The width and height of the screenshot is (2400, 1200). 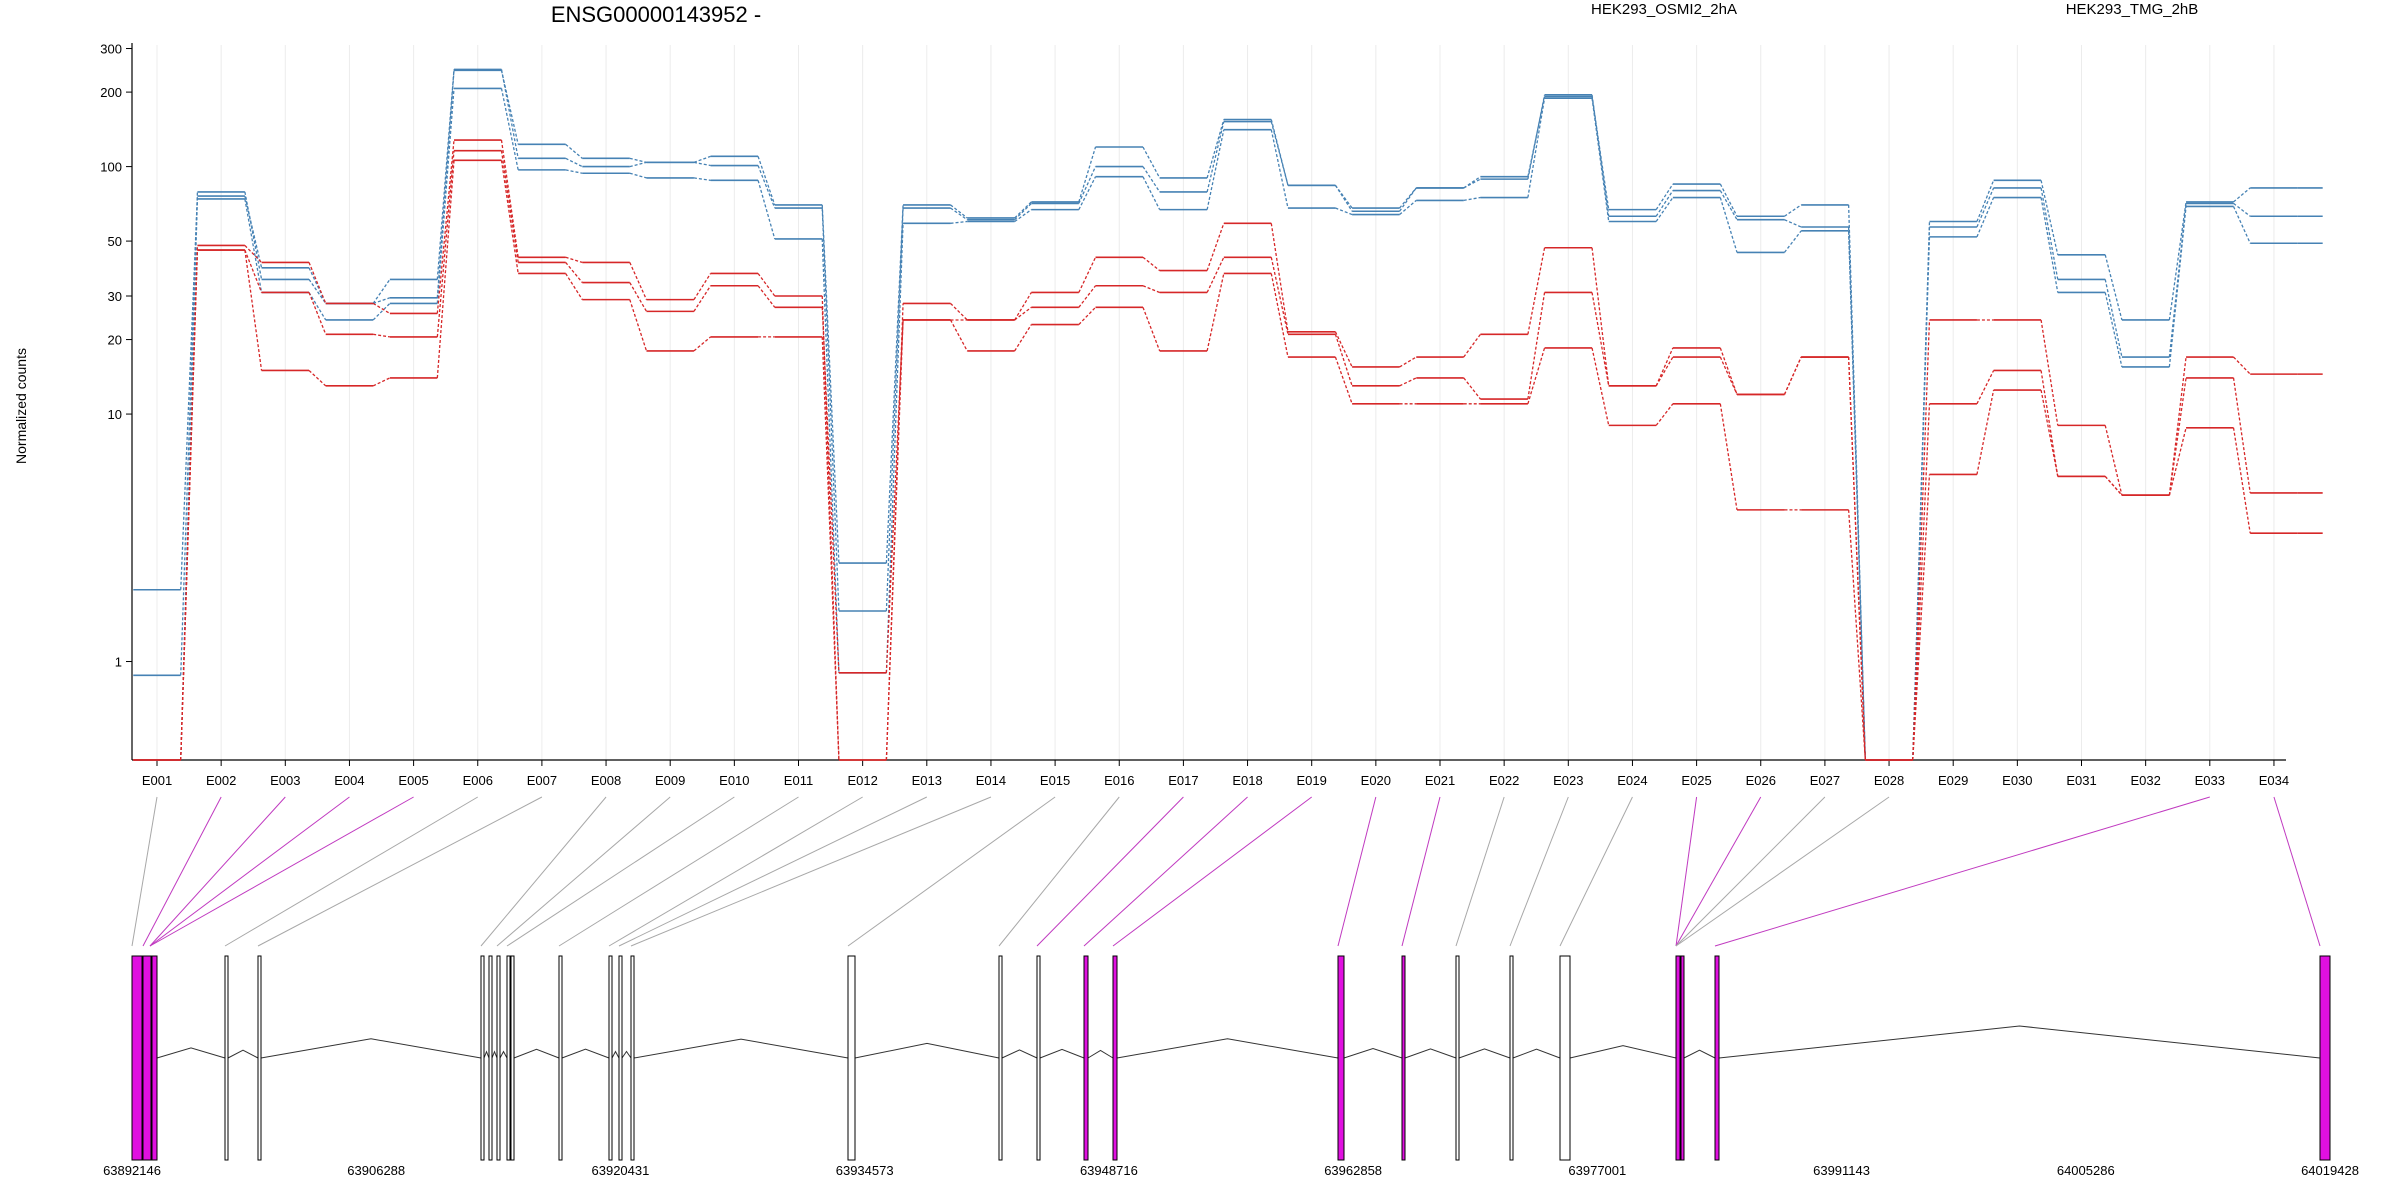 I want to click on x-tick-label: E002, so click(x=221, y=780).